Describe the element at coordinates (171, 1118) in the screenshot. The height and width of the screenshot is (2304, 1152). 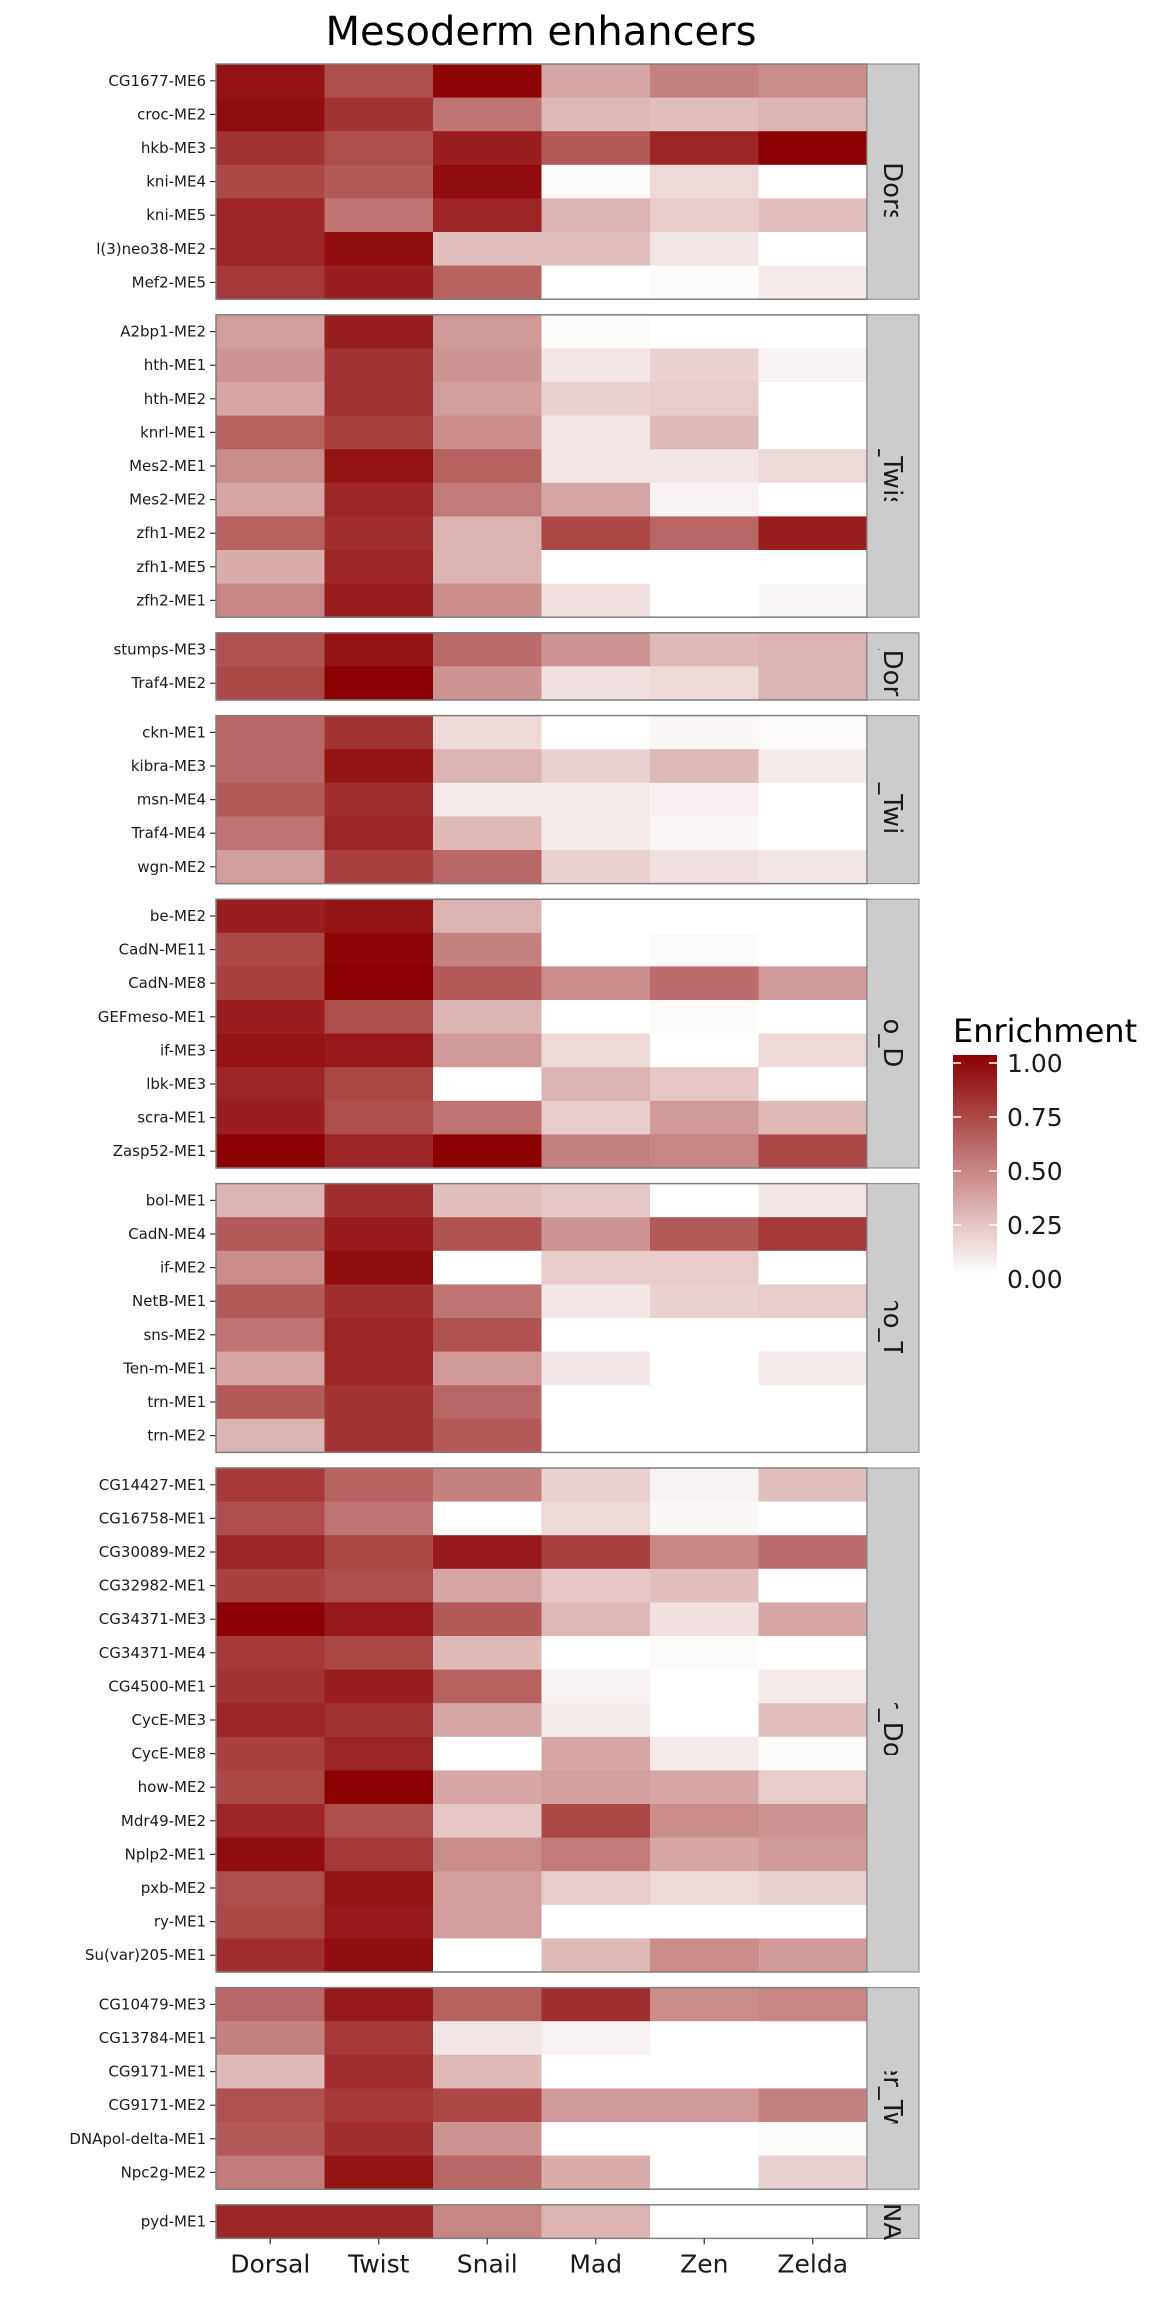
I see `row-label: scra-ME1` at that location.